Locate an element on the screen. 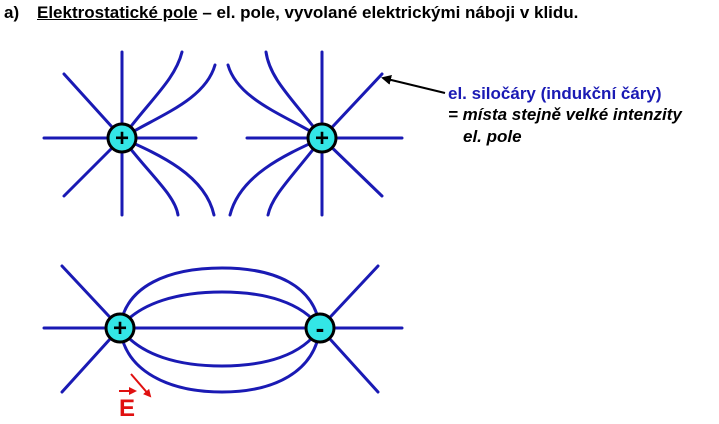 The width and height of the screenshot is (719, 424). intensity-vector: E is located at coordinates (135, 397).